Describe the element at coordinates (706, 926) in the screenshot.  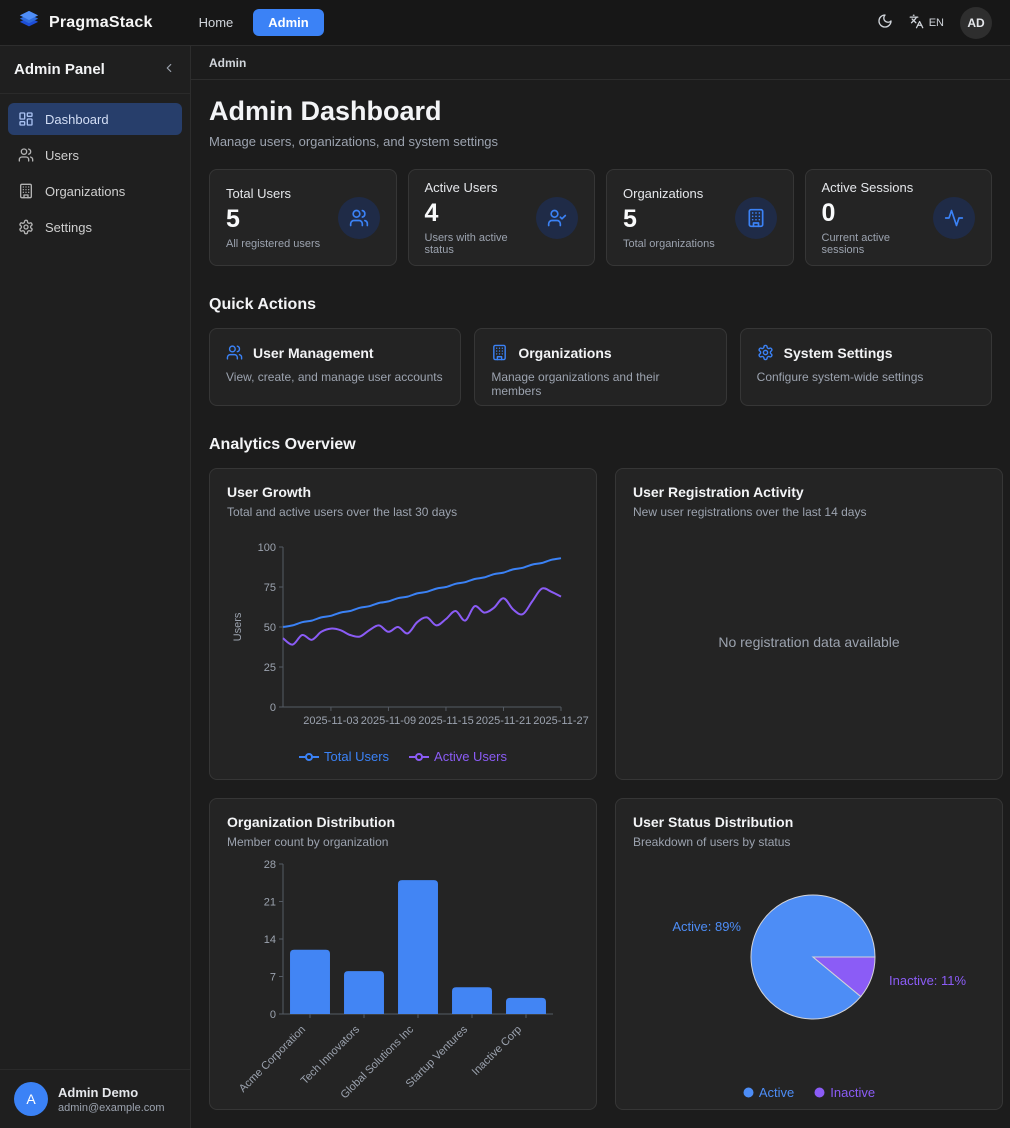
I see `svg-text: Active: 89%` at that location.